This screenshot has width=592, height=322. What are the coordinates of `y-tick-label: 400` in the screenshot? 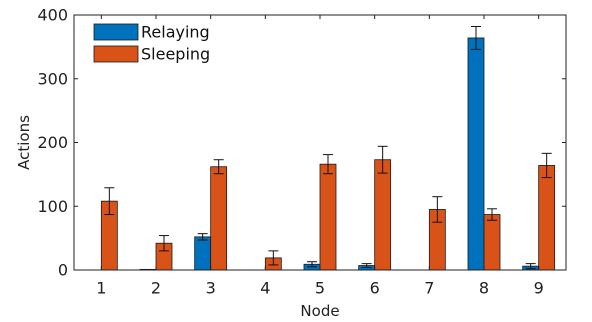 It's located at (52, 15).